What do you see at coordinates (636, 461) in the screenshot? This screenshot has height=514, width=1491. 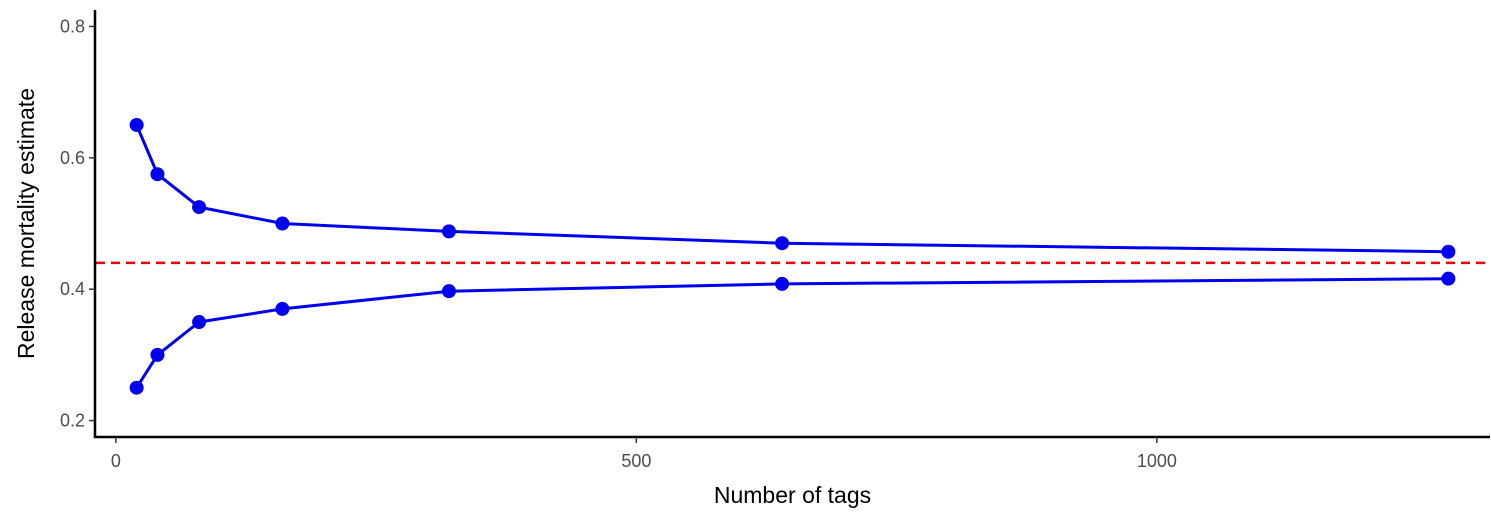 I see `x-tick-label: 500` at bounding box center [636, 461].